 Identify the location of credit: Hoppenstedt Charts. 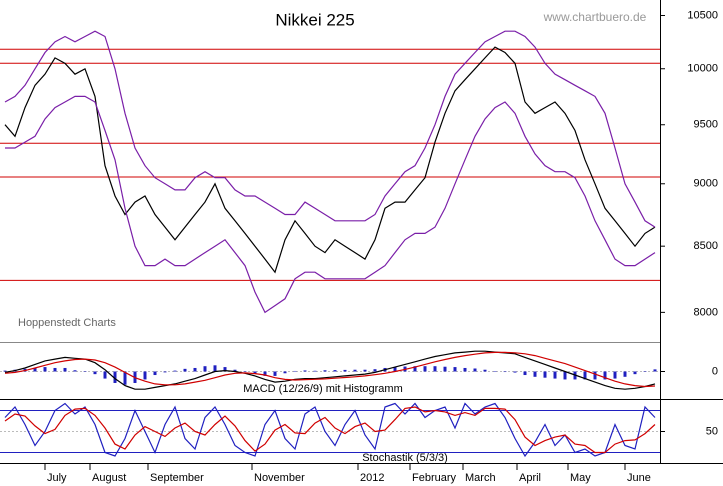
(67, 323).